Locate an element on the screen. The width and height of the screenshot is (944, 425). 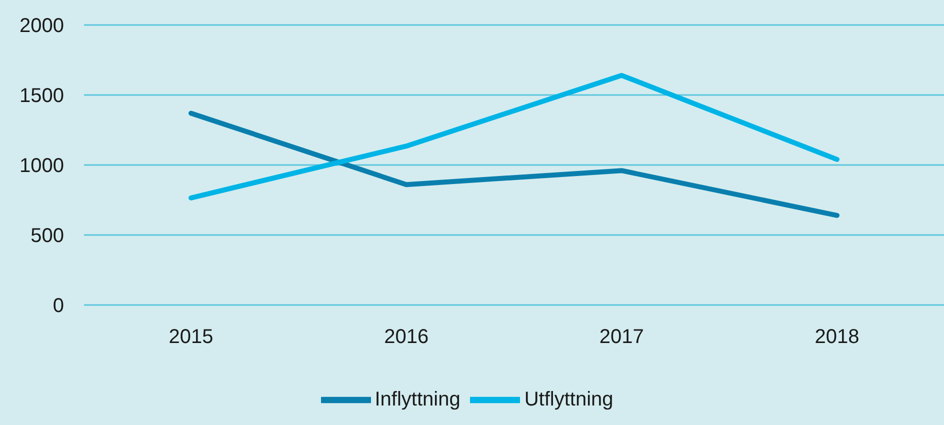
y-tick-label: 2000 is located at coordinates (42, 26).